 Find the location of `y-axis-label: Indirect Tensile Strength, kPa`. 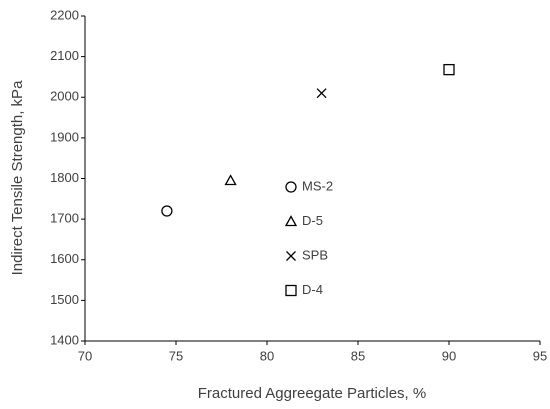

y-axis-label: Indirect Tensile Strength, kPa is located at coordinates (17, 177).